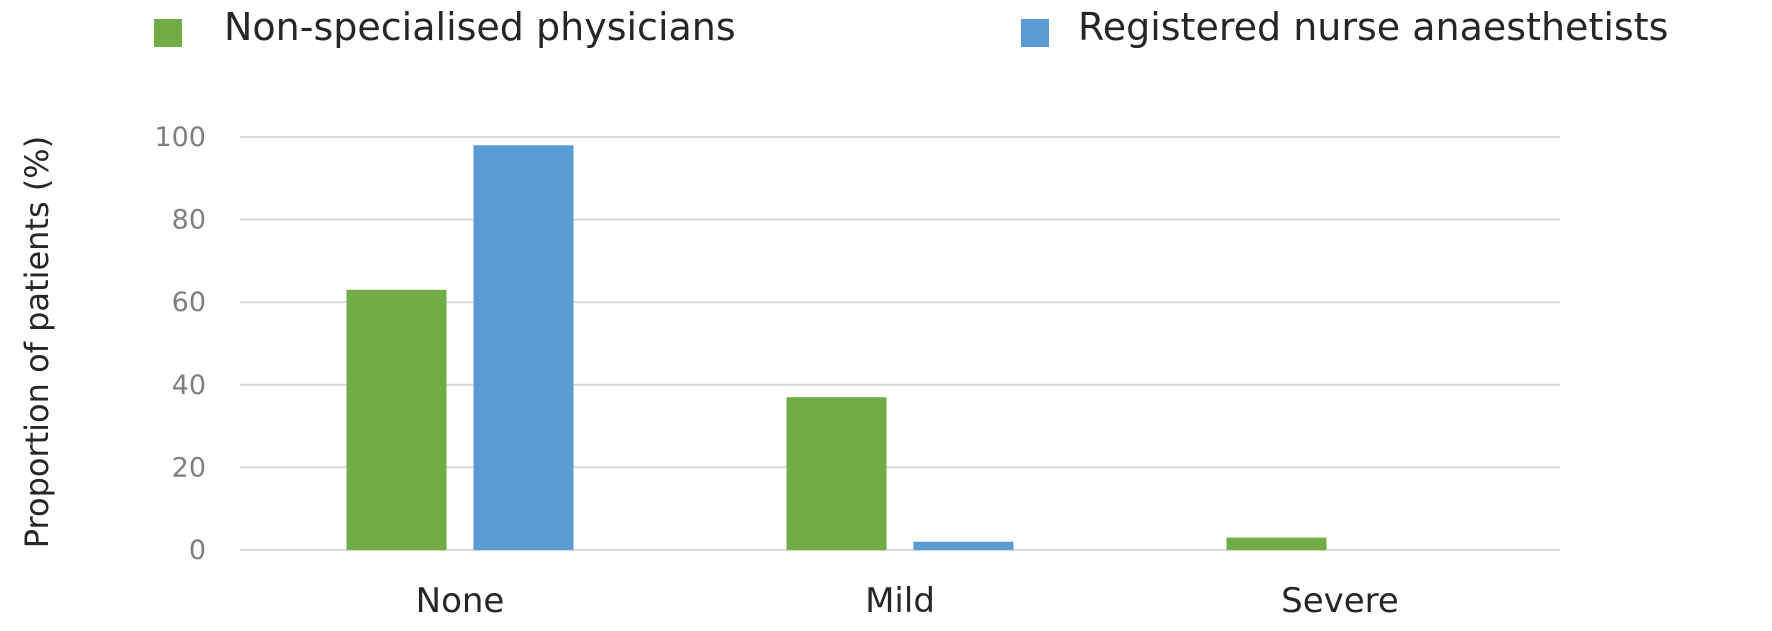  I want to click on y-axis-label: Proportion of patients (%), so click(37, 342).